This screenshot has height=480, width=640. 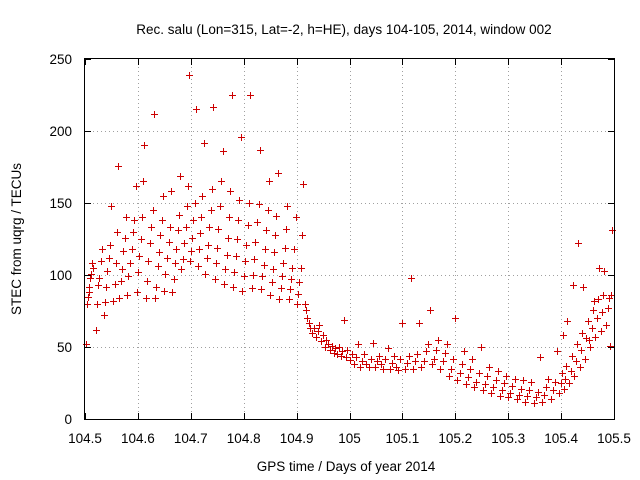 I want to click on y-tick-label: 250, so click(x=60, y=59).